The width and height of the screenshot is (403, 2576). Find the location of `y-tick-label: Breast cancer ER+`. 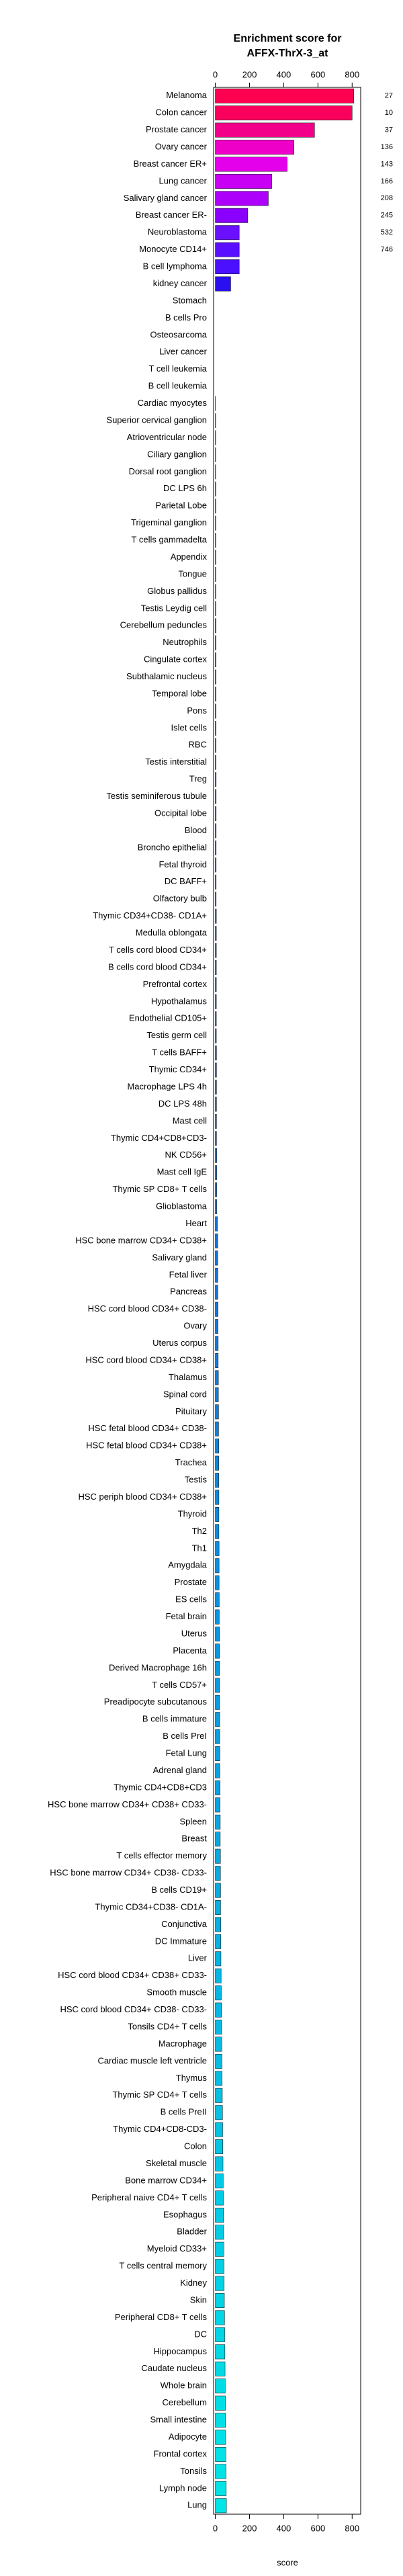

y-tick-label: Breast cancer ER+ is located at coordinates (170, 164).